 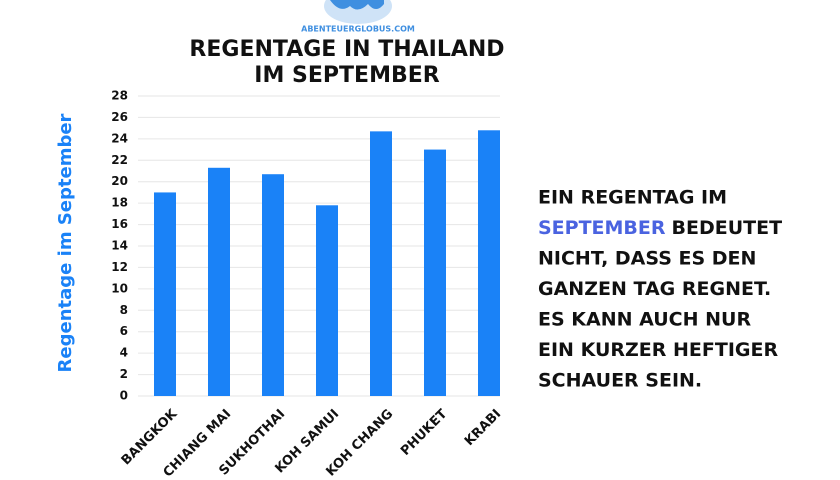 I want to click on note-text: ES KANN AUCH NUR, so click(x=644, y=320).